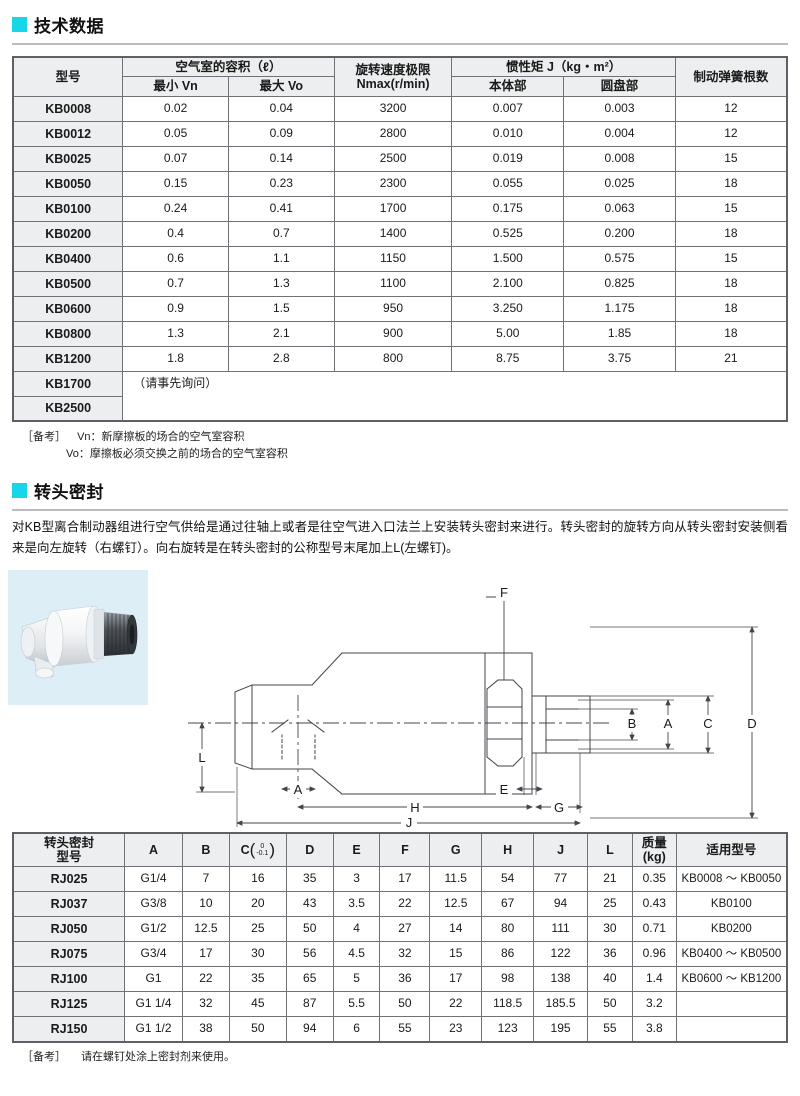  Describe the element at coordinates (69, 1029) in the screenshot. I see `cell-model: RJ150` at that location.